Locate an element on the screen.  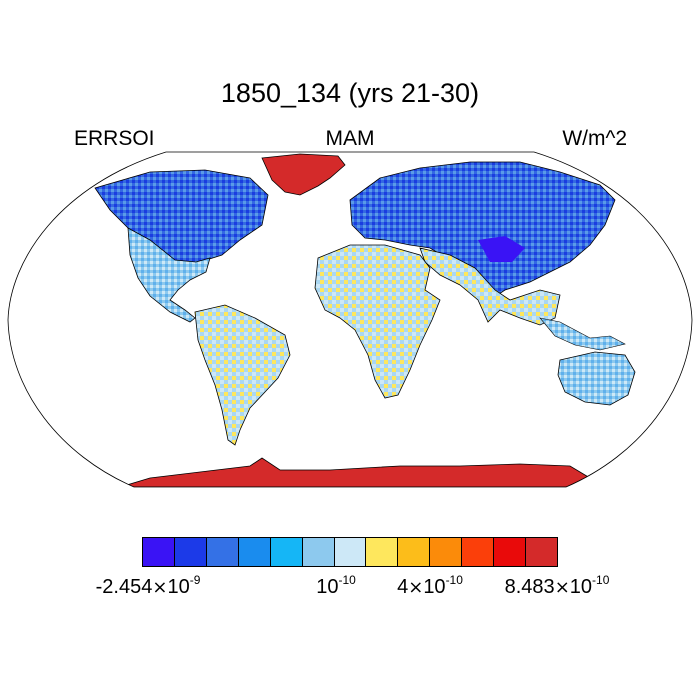
region-tibet is located at coordinates (501, 249).